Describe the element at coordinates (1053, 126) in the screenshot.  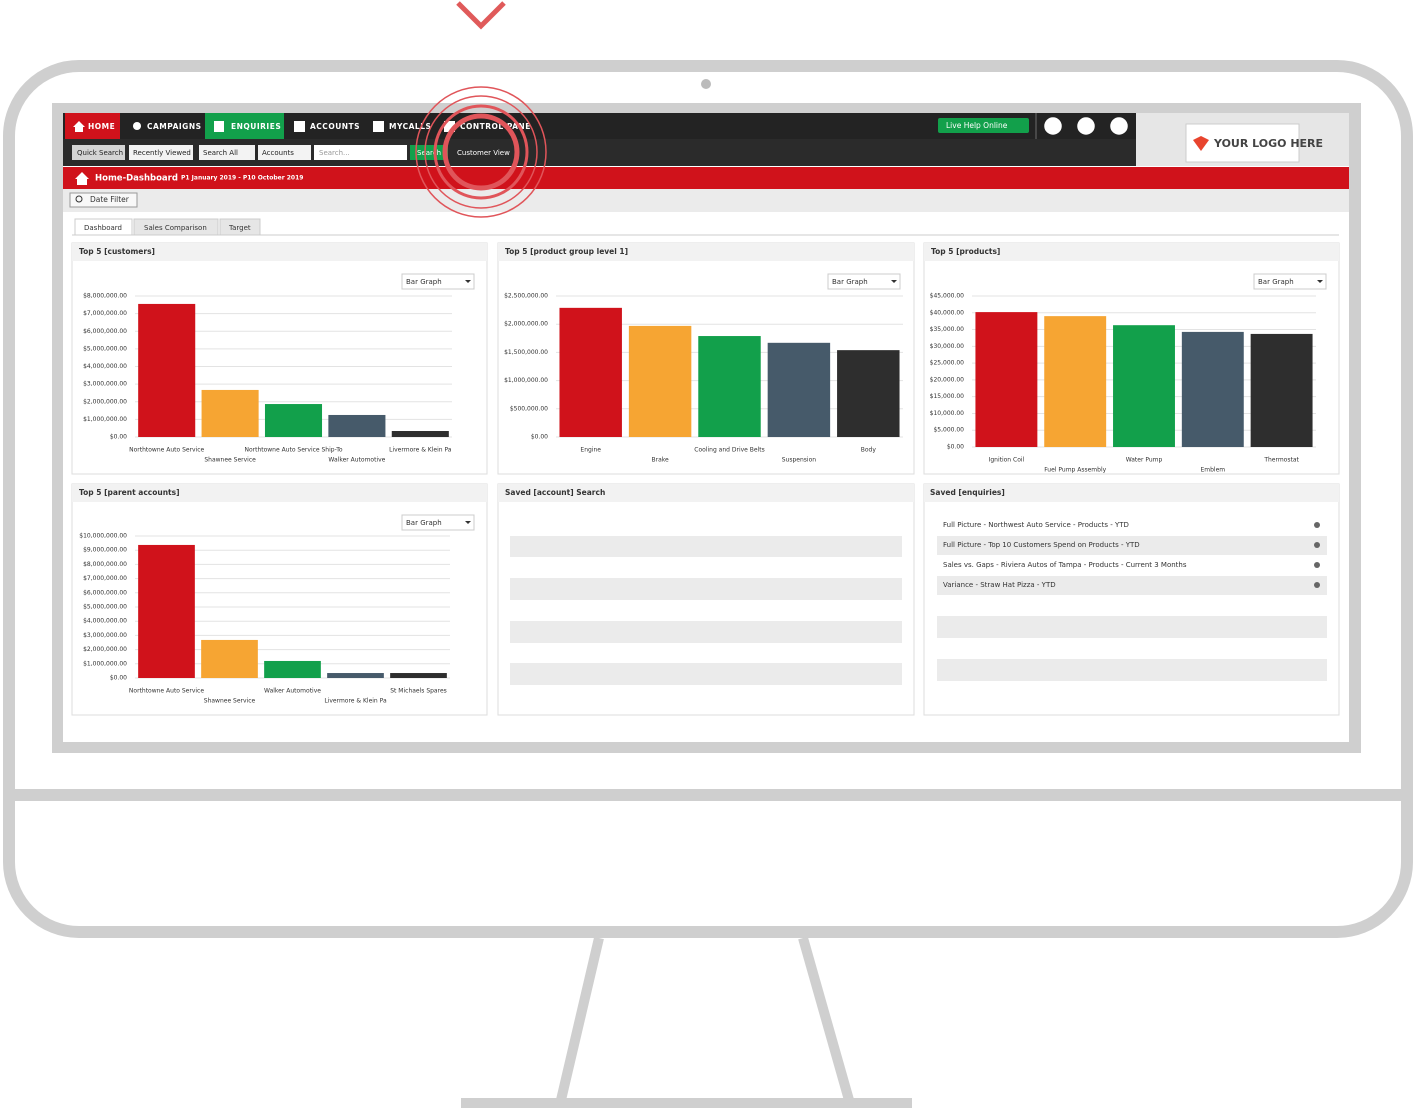
I see `help-icon` at that location.